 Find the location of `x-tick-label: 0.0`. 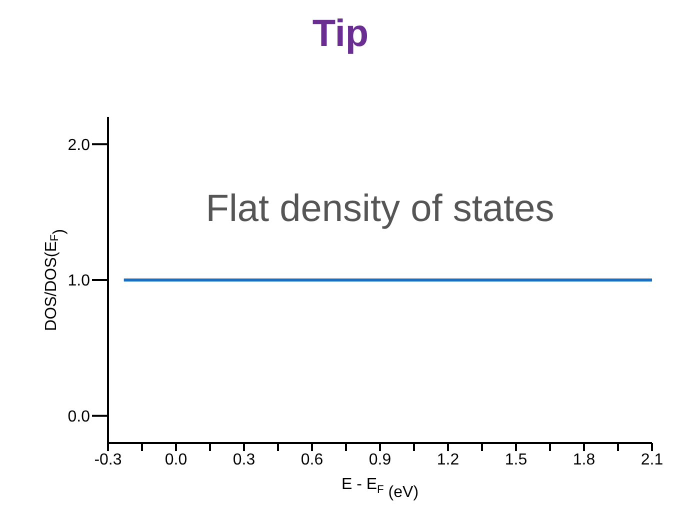

x-tick-label: 0.0 is located at coordinates (176, 459).